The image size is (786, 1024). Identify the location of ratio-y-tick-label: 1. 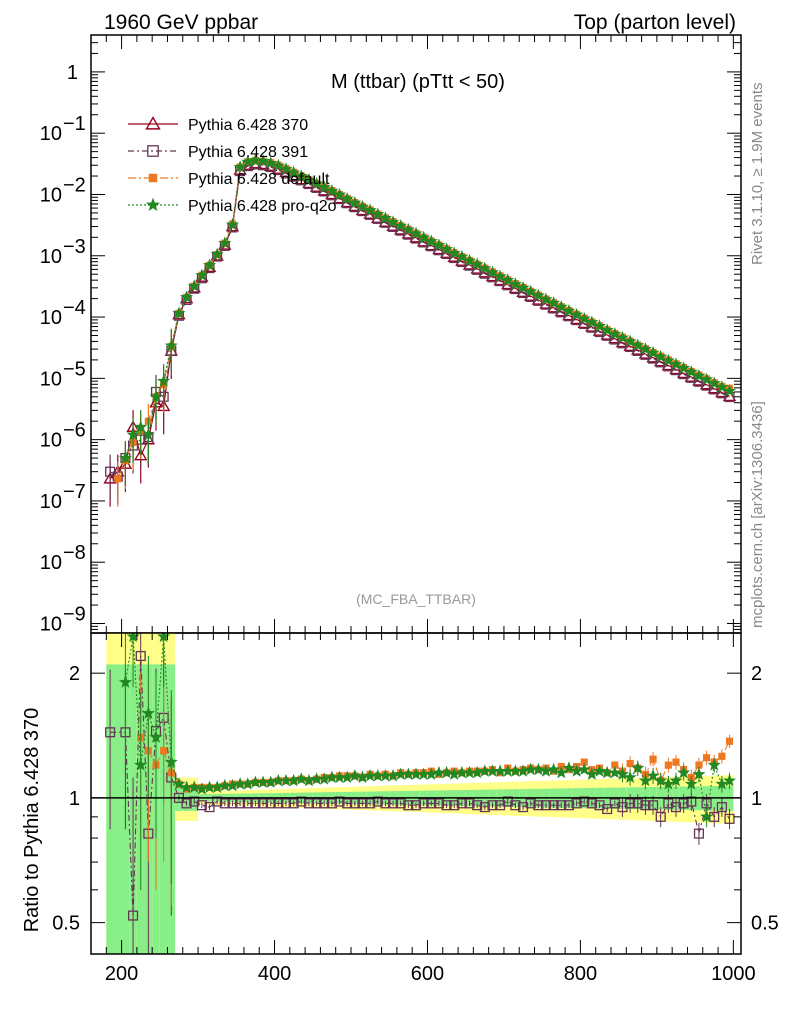
(74, 799).